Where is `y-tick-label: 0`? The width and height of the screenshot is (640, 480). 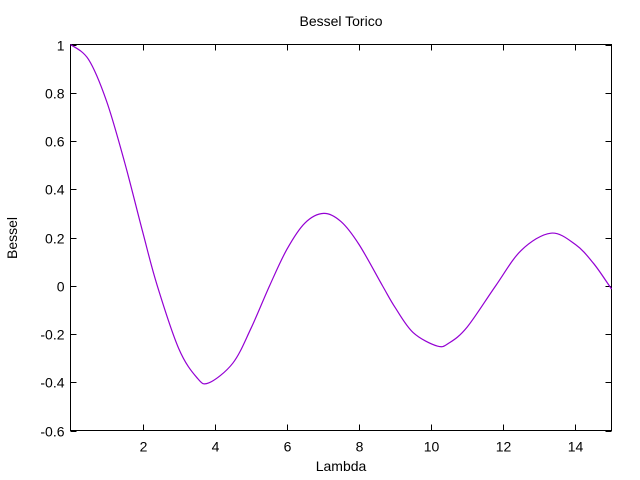 y-tick-label: 0 is located at coordinates (61, 287).